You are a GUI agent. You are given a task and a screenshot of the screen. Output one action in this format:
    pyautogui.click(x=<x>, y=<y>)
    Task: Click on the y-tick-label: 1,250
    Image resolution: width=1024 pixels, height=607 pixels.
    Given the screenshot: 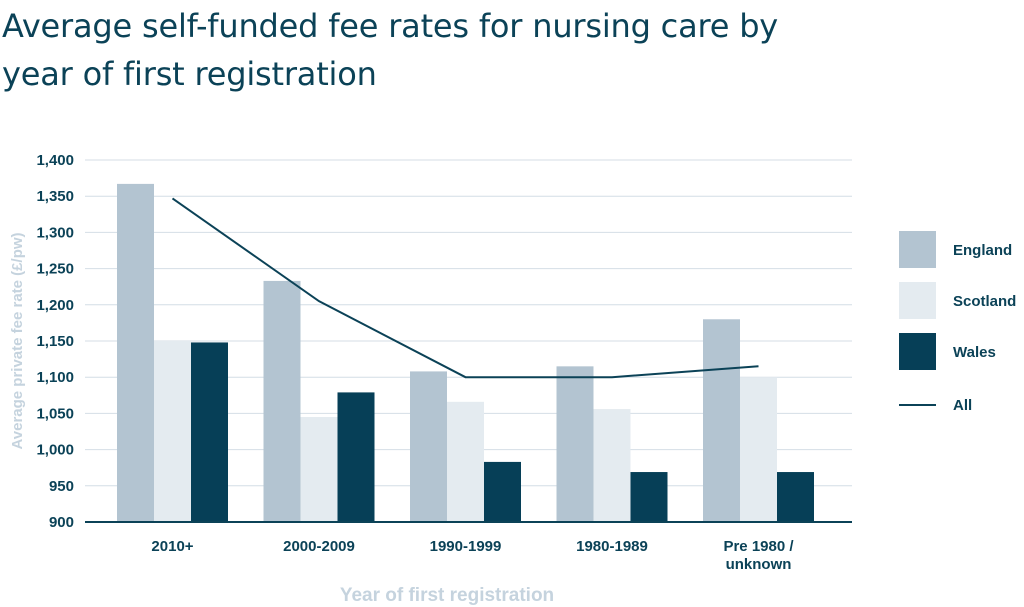 What is the action you would take?
    pyautogui.click(x=55, y=269)
    